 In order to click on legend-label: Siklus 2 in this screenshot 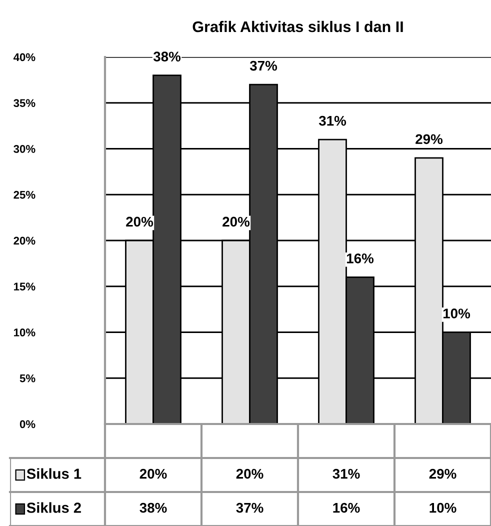, I will do `click(53, 507)`.